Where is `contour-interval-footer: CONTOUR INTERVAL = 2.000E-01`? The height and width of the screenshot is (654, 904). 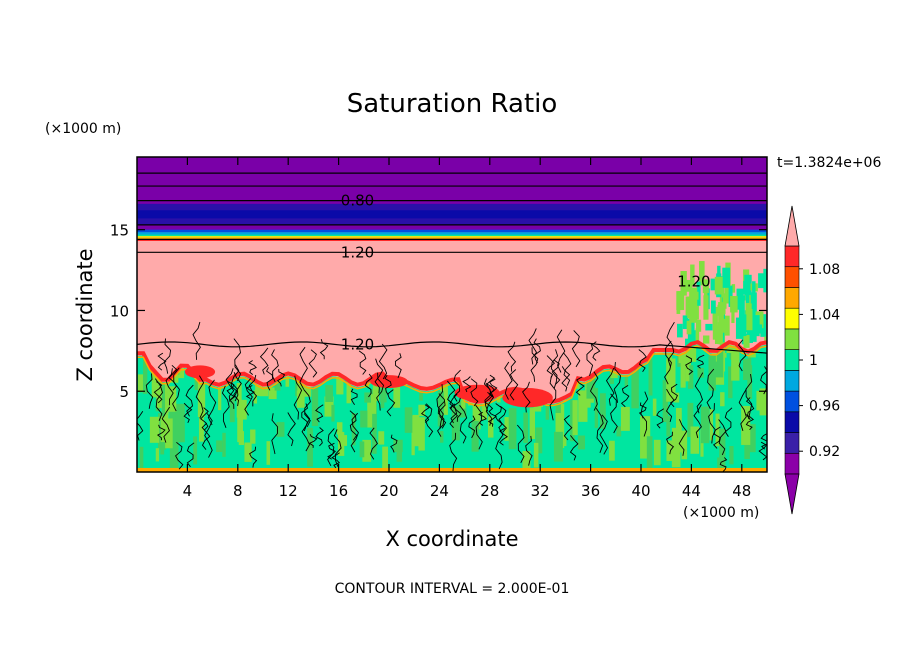
contour-interval-footer: CONTOUR INTERVAL = 2.000E-01 is located at coordinates (452, 589).